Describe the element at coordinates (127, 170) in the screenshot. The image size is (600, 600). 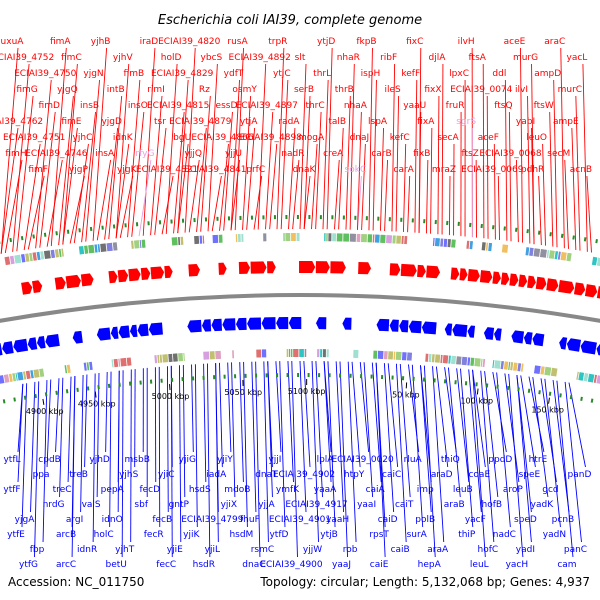
I see `forward-gene-label: yjgK` at that location.